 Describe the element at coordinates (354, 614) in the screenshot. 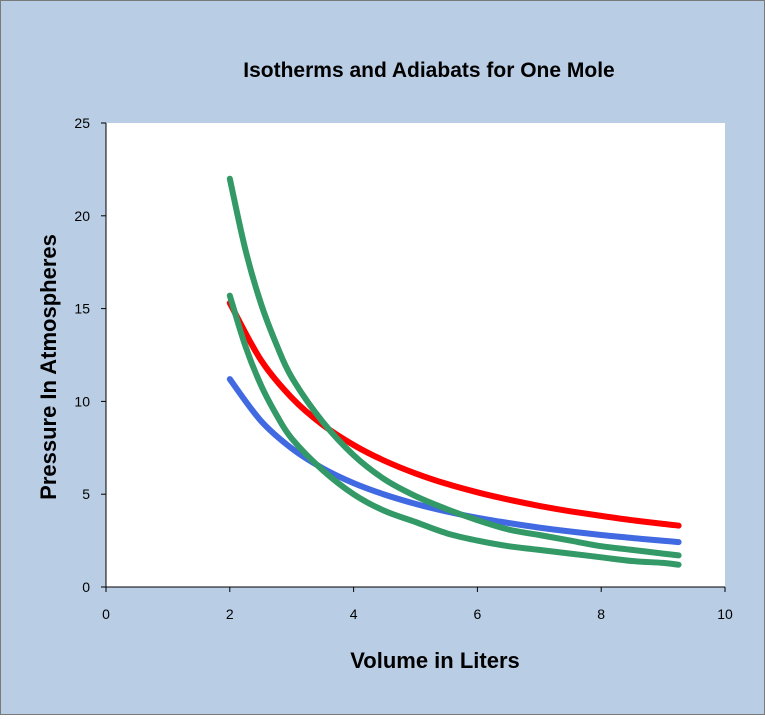

I see `x-tick-label: 4` at that location.